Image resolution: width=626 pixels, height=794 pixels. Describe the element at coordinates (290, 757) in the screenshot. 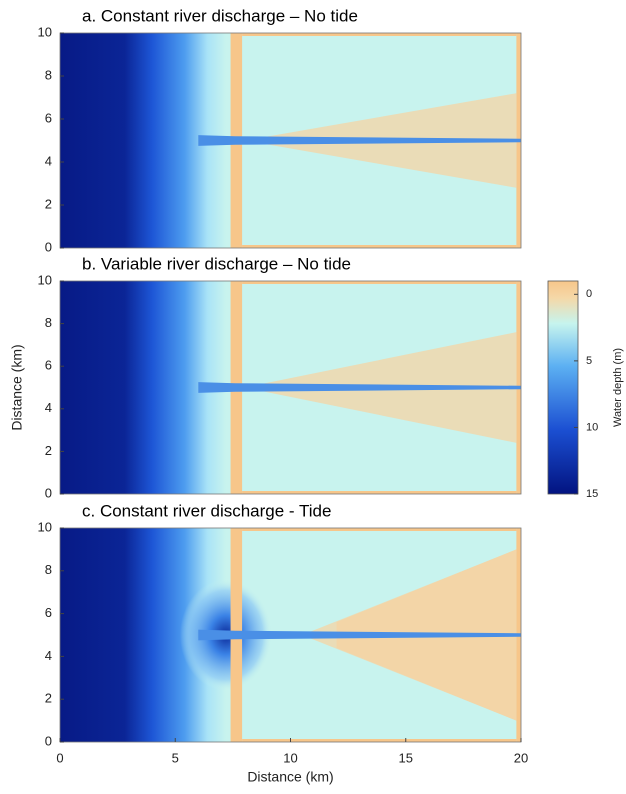

I see `x-tick-label: 10` at that location.